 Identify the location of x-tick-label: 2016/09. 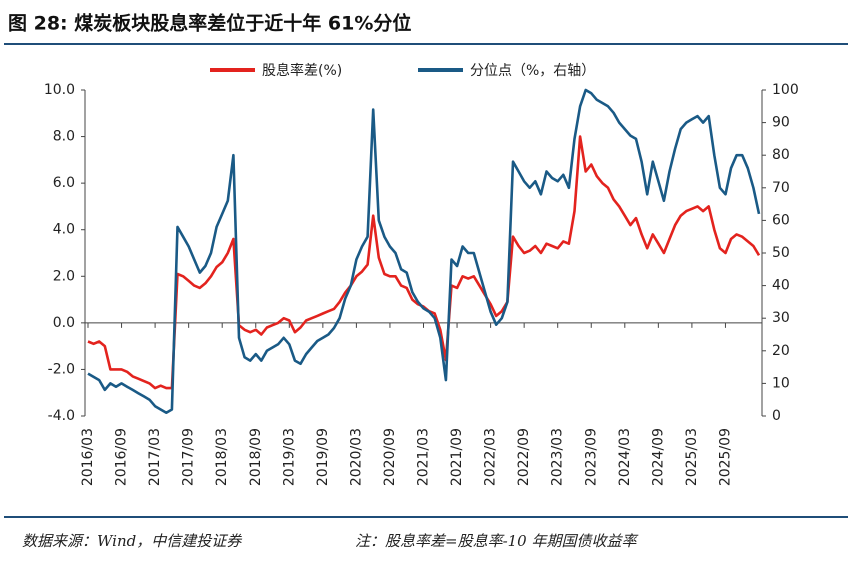
(122, 457).